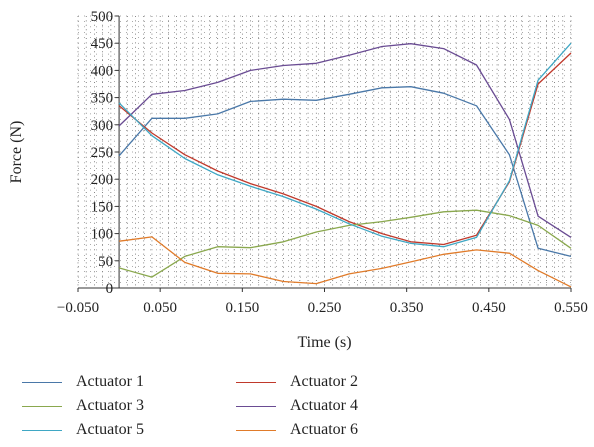  Describe the element at coordinates (324, 429) in the screenshot. I see `legend-label: Actuator 6` at that location.